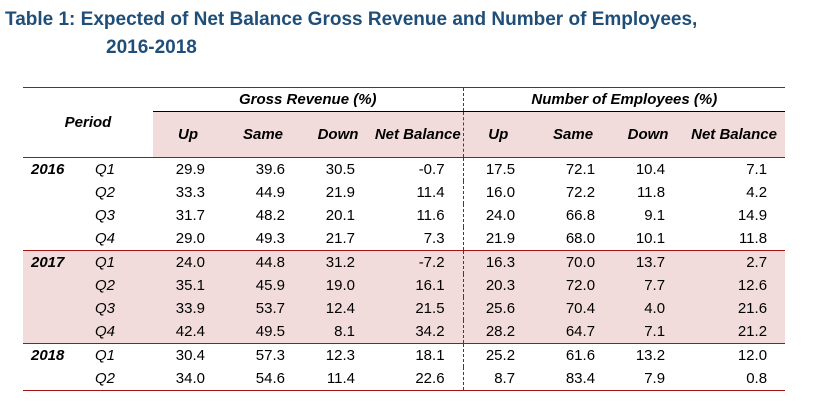  Describe the element at coordinates (263, 379) in the screenshot. I see `value-cell: 54.6` at that location.